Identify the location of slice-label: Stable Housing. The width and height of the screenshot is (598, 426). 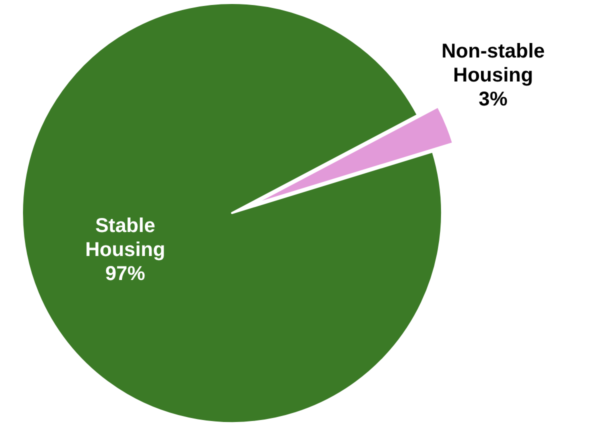
(125, 238).